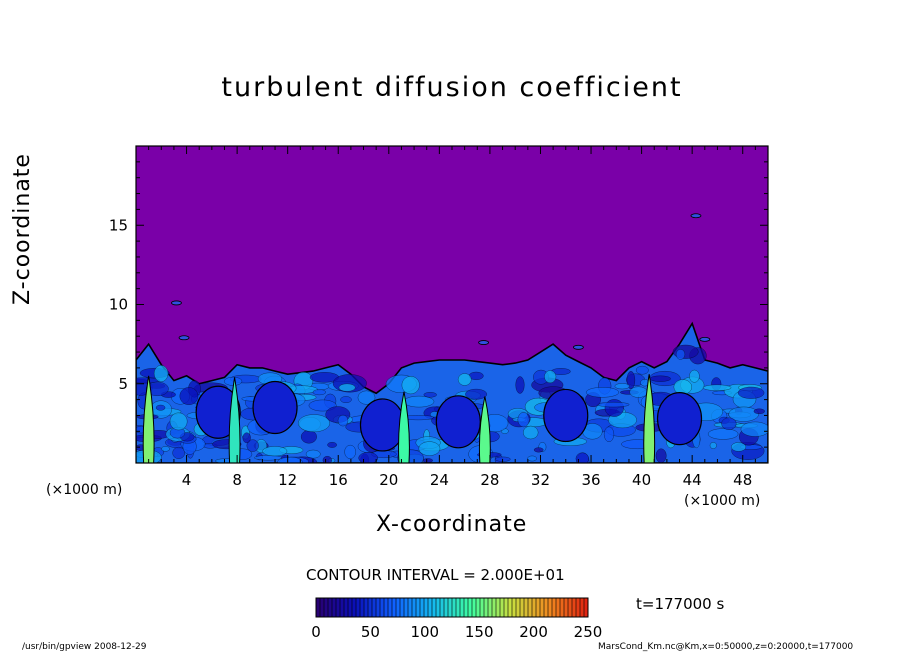 The image size is (904, 654). Describe the element at coordinates (489, 480) in the screenshot. I see `x-tick-label: 28` at that location.